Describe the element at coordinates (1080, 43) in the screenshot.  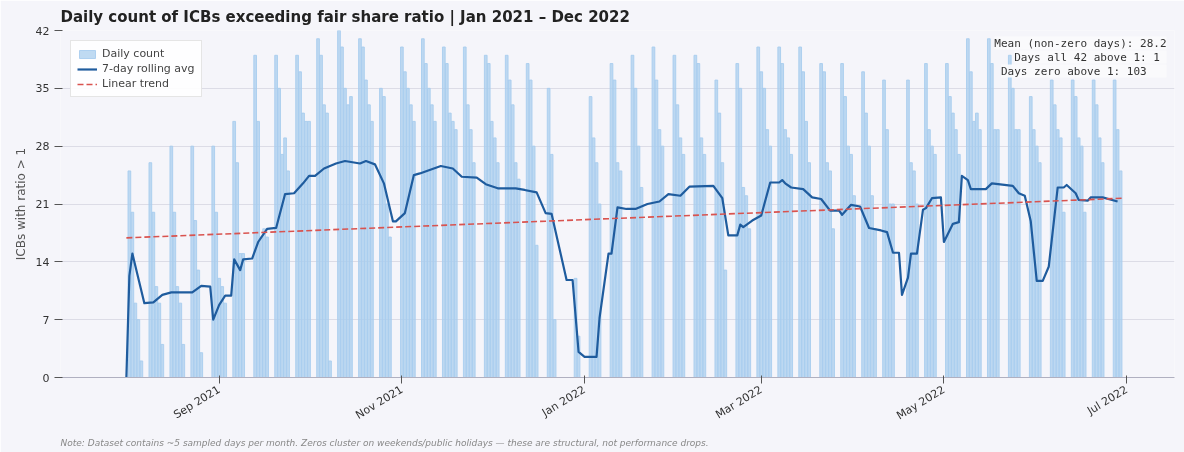
I see `annotation: Mean (non-zero days): 28.2` at that location.